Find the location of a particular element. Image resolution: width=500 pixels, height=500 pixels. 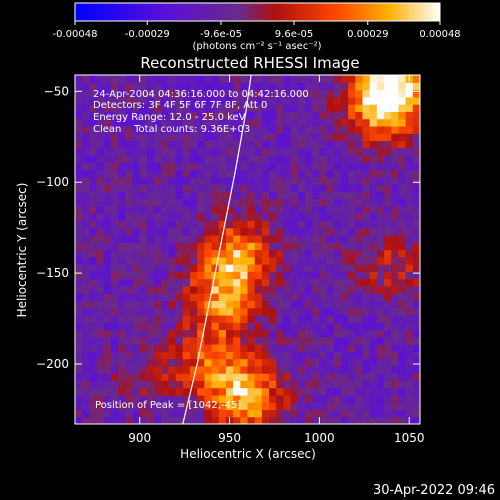

colorbar-tick-label: -9.6e-05 is located at coordinates (221, 34).